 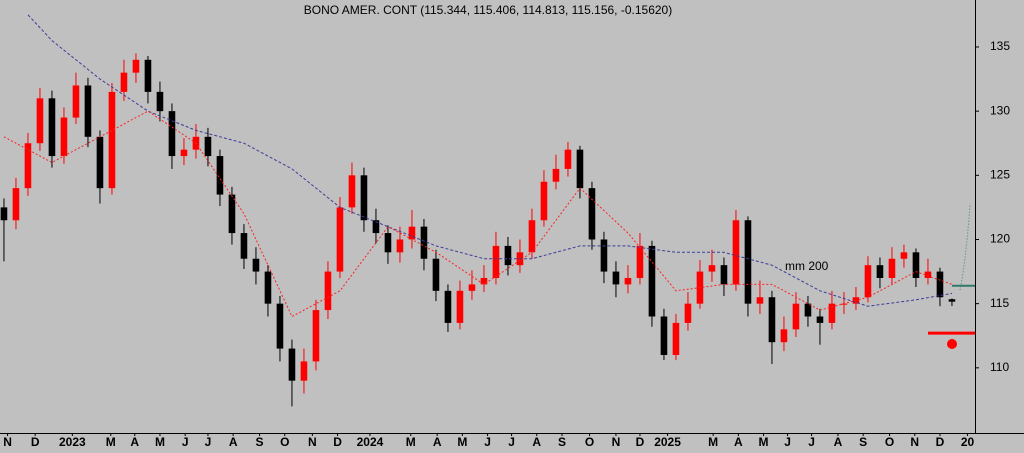 I want to click on x-tick-label: 2025, so click(x=667, y=442).